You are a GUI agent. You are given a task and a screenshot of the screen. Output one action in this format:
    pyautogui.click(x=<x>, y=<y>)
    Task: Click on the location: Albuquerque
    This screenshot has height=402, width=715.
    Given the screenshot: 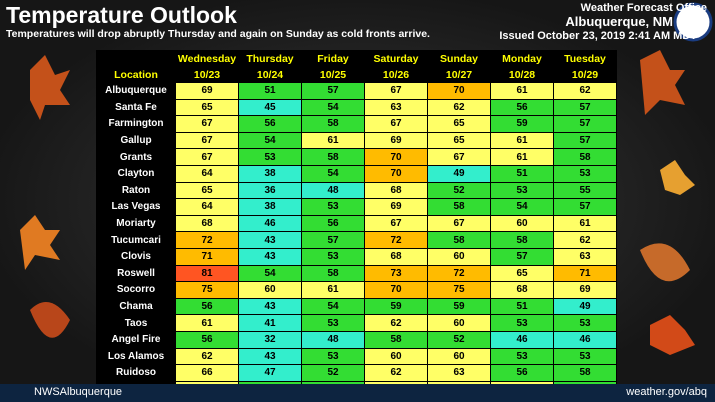 What is the action you would take?
    pyautogui.click(x=136, y=91)
    